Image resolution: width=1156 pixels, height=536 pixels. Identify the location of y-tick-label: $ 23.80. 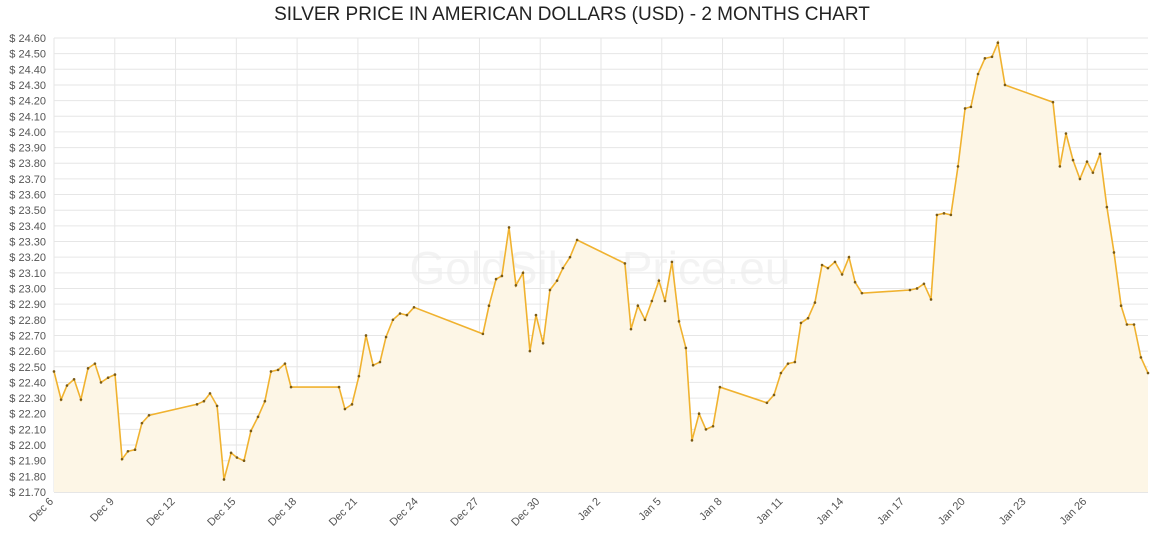
(27, 164).